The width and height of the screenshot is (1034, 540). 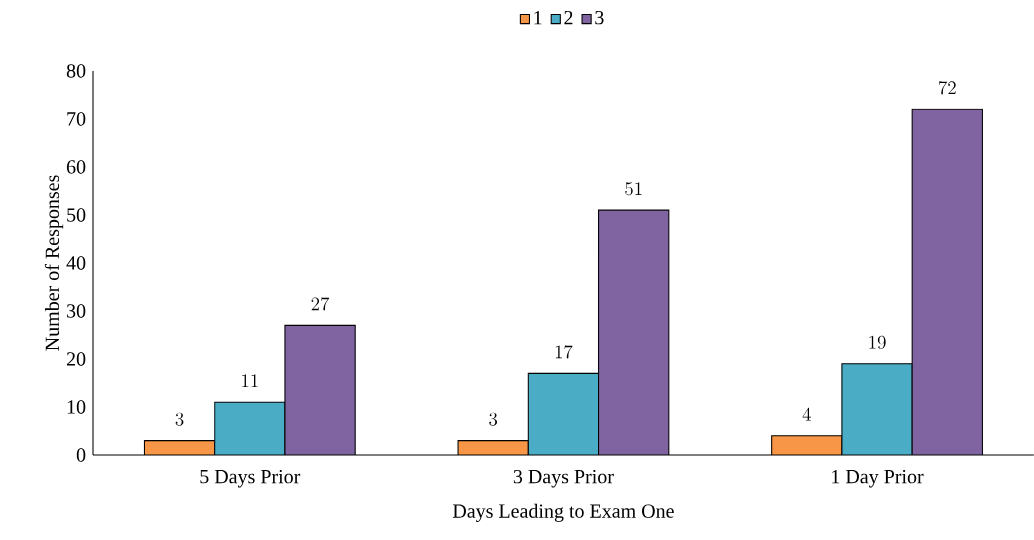 I want to click on data-label: 17, so click(x=564, y=352).